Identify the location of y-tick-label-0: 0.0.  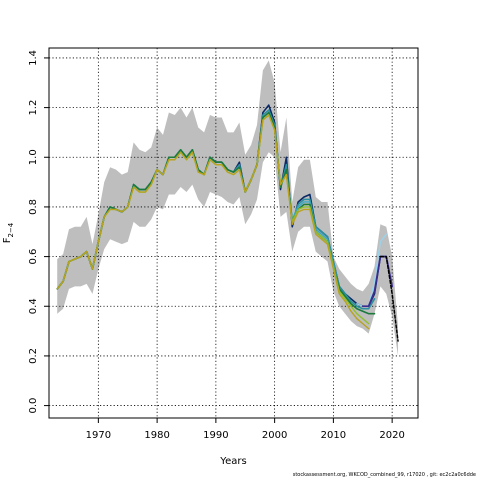
(33, 406).